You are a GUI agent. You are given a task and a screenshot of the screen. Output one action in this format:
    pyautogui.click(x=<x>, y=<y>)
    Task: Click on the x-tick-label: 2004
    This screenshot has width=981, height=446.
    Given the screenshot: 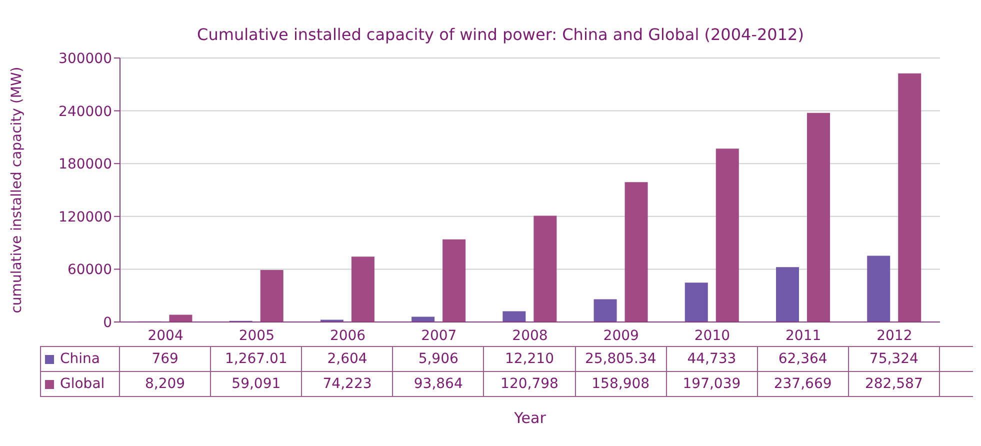 What is the action you would take?
    pyautogui.click(x=166, y=336)
    